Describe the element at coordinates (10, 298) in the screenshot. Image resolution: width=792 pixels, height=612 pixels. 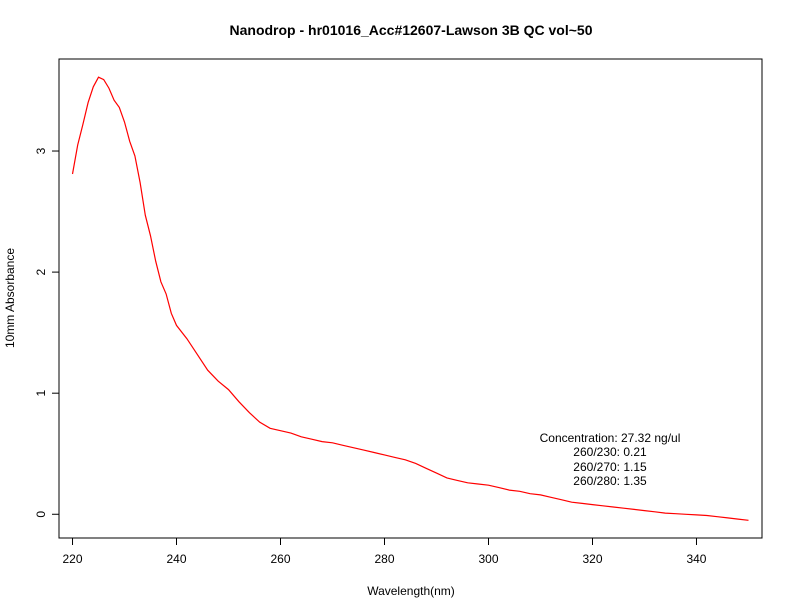
I see `y-axis-label: 10mm Absorbance` at that location.